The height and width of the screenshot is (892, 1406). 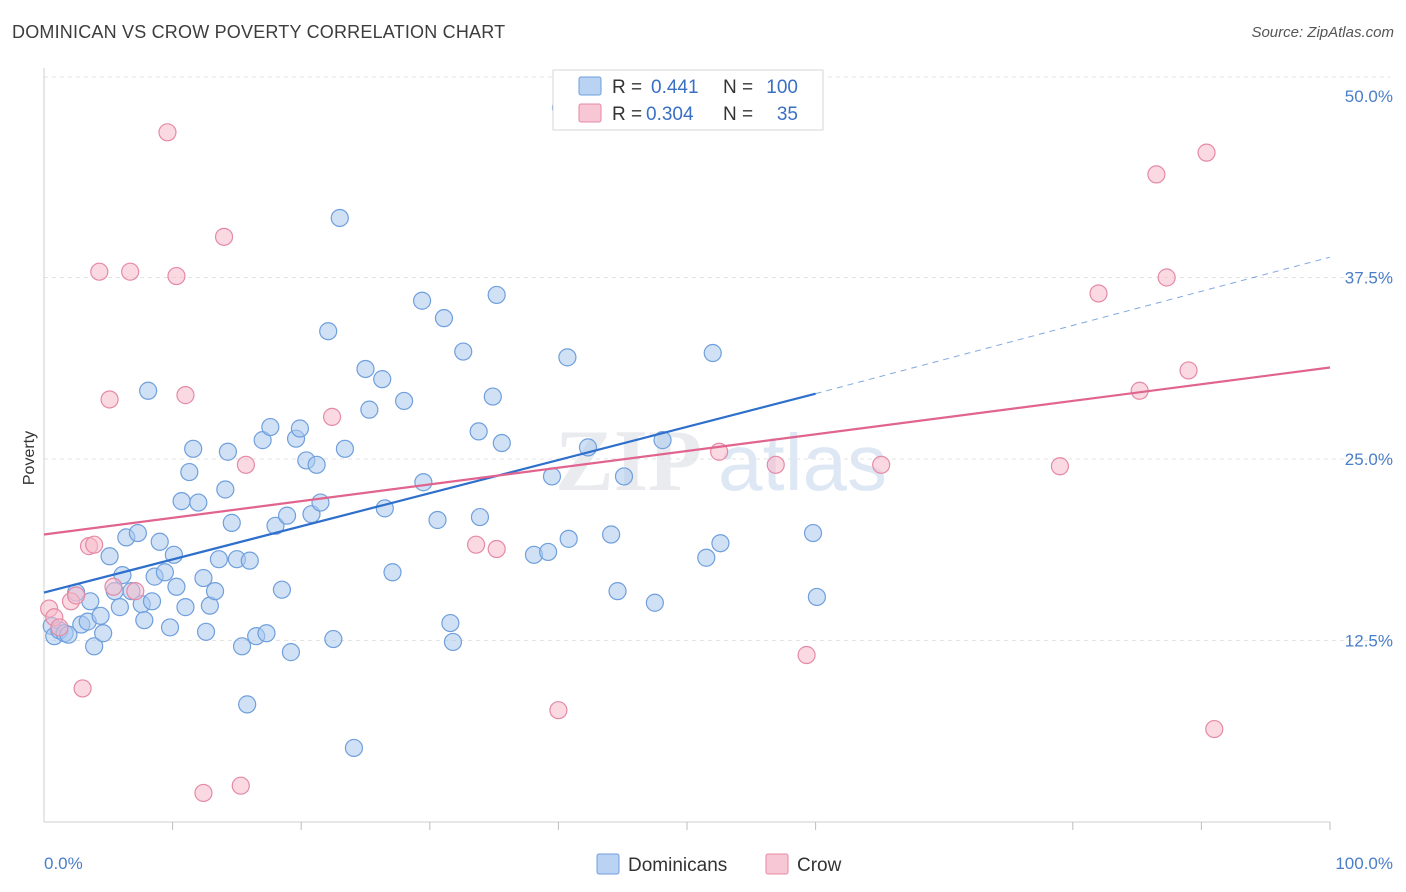 What do you see at coordinates (1364, 863) in the screenshot?
I see `x-tick-label-1: 100.0%` at bounding box center [1364, 863].